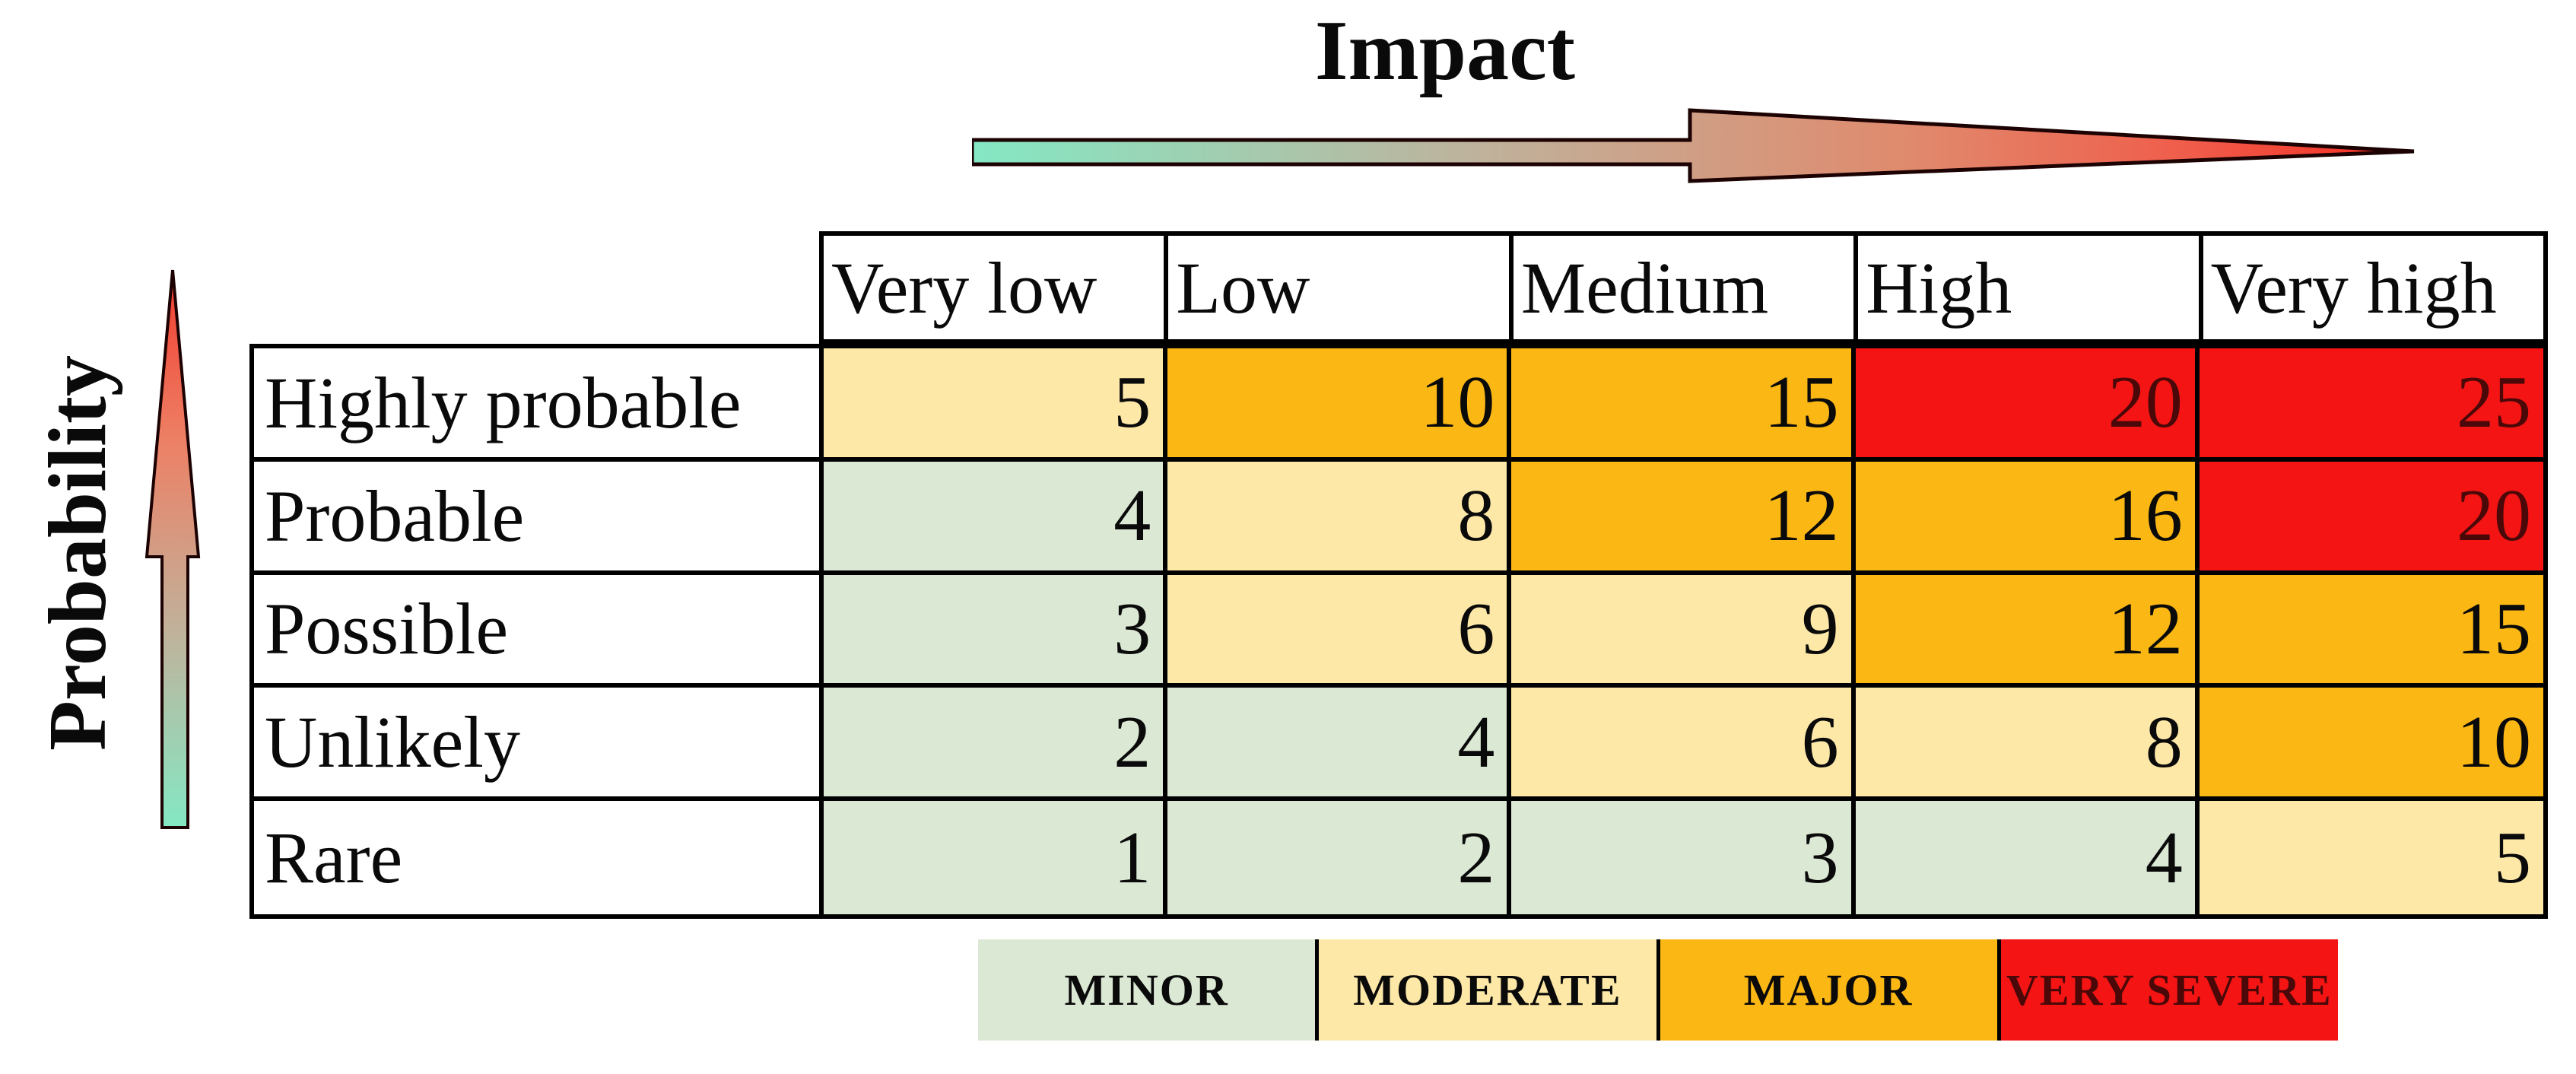 This screenshot has width=2576, height=1074. What do you see at coordinates (2027, 518) in the screenshot?
I see `matrix-cell: 16` at bounding box center [2027, 518].